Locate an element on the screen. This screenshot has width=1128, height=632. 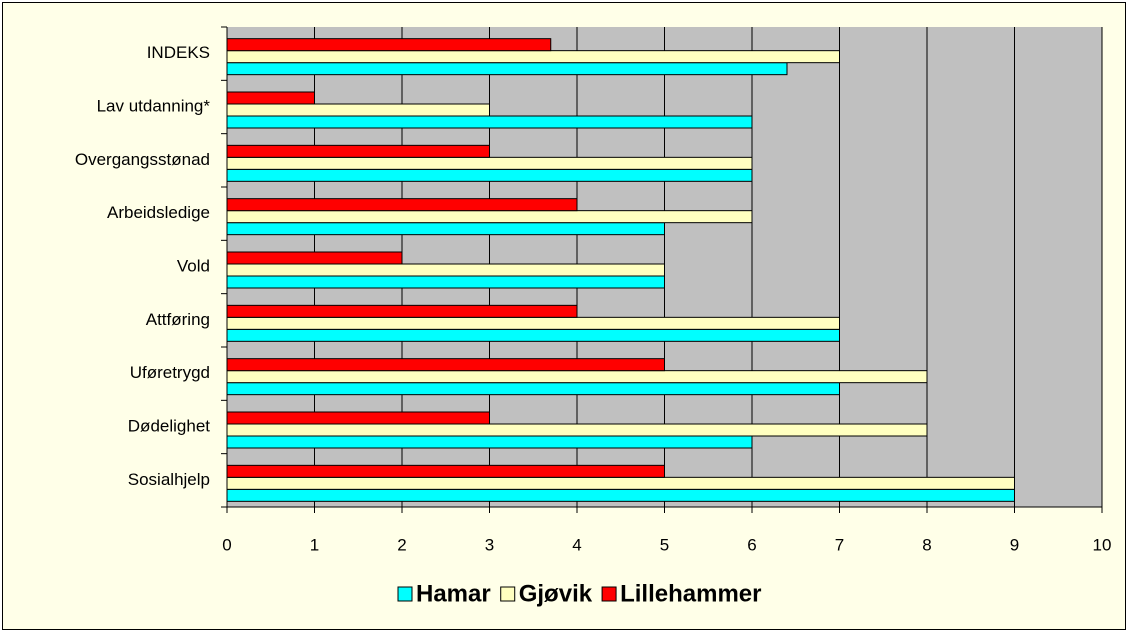
y-tick-label: Lav utdanning* is located at coordinates (154, 105).